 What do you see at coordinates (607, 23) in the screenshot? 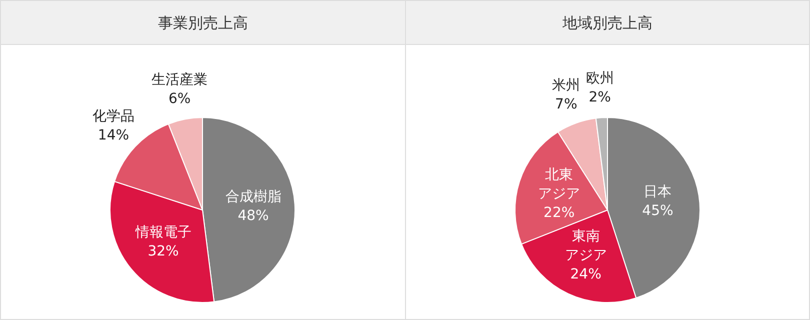
I see `chart-title: 地域別売上高` at bounding box center [607, 23].